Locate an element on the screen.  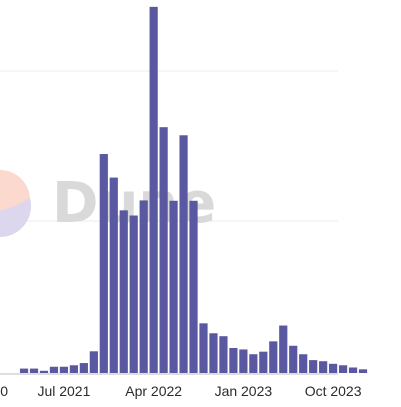
x-tick-label: Apr 2022 is located at coordinates (153, 391).